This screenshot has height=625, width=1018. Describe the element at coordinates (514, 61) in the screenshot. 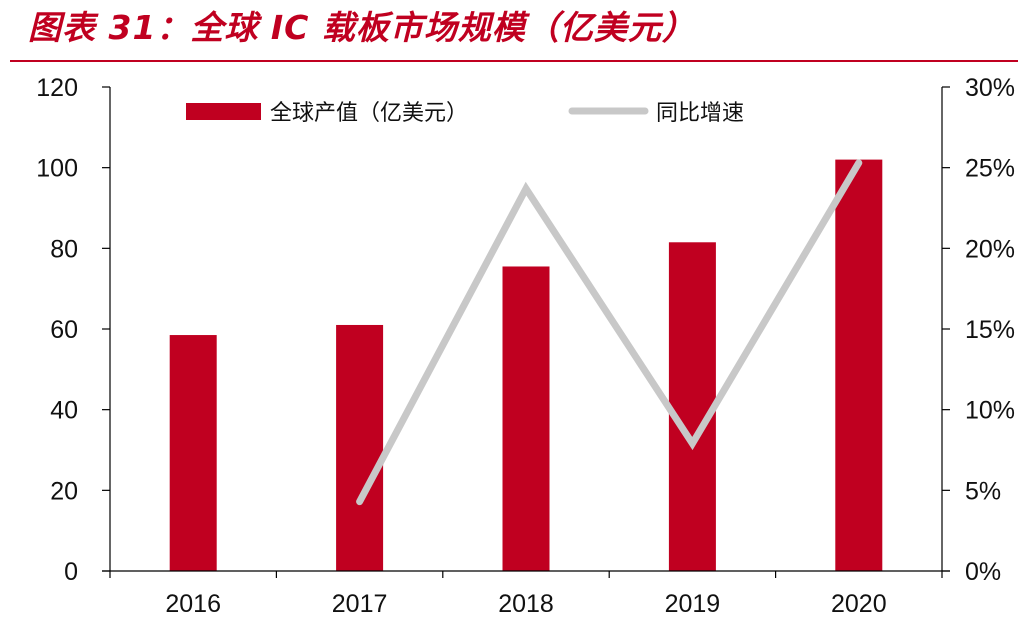

I see `title-rule` at that location.